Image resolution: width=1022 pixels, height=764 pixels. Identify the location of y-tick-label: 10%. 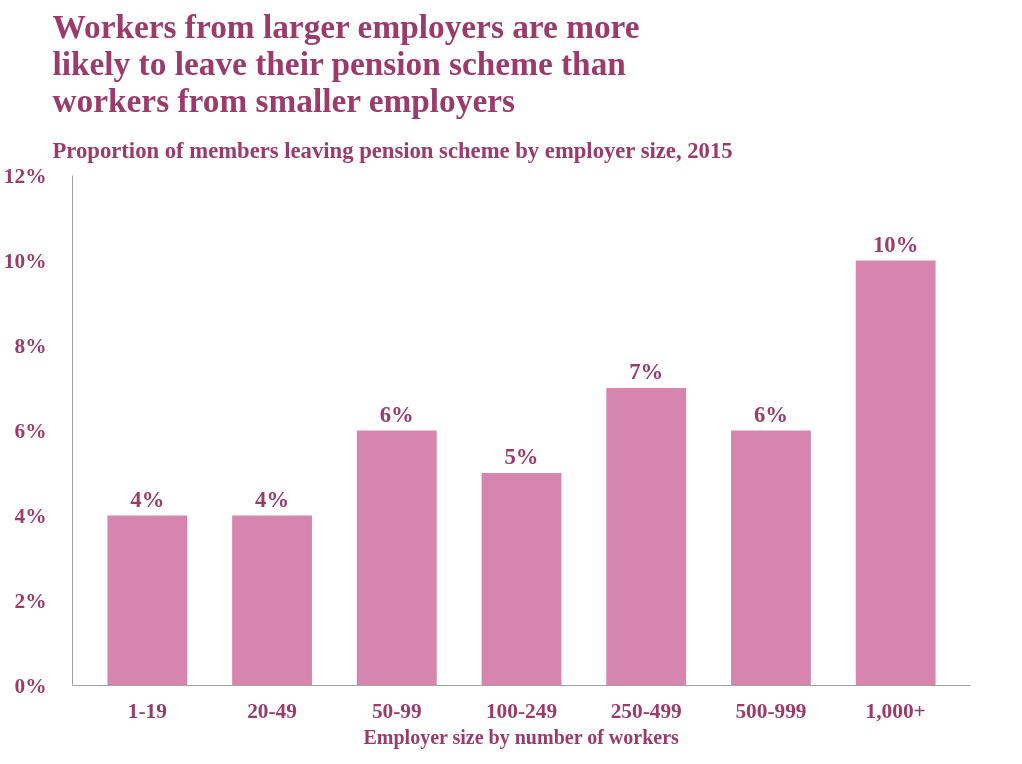
(25, 260).